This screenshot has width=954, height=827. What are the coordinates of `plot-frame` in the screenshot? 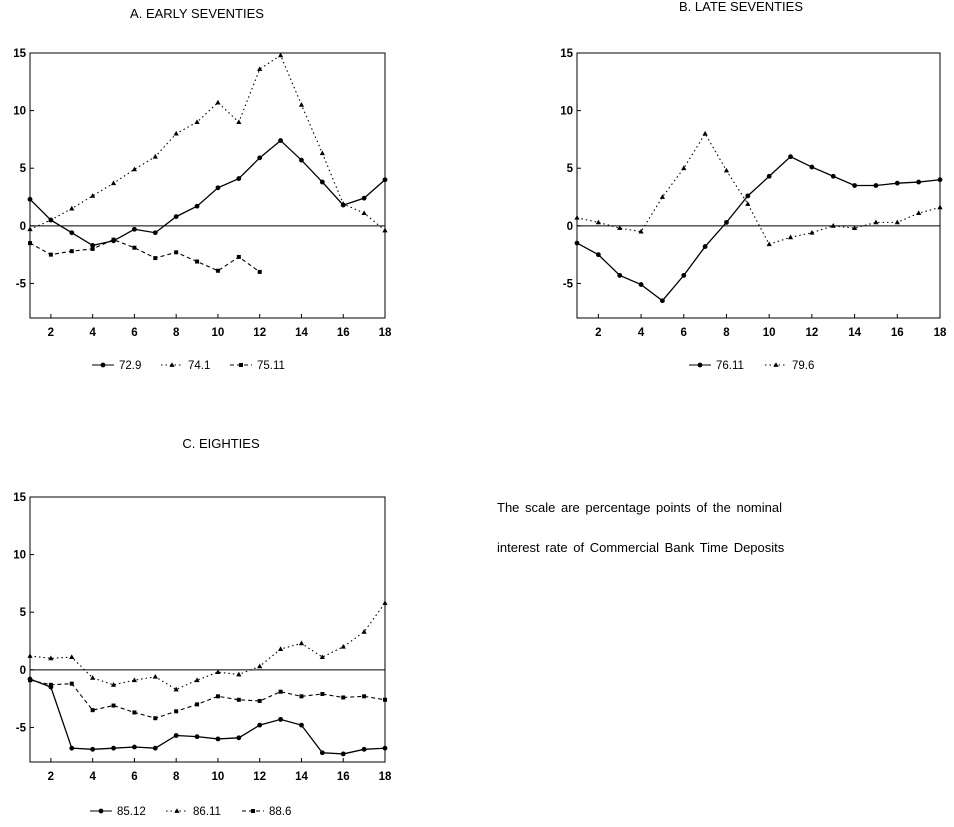 It's located at (207, 629).